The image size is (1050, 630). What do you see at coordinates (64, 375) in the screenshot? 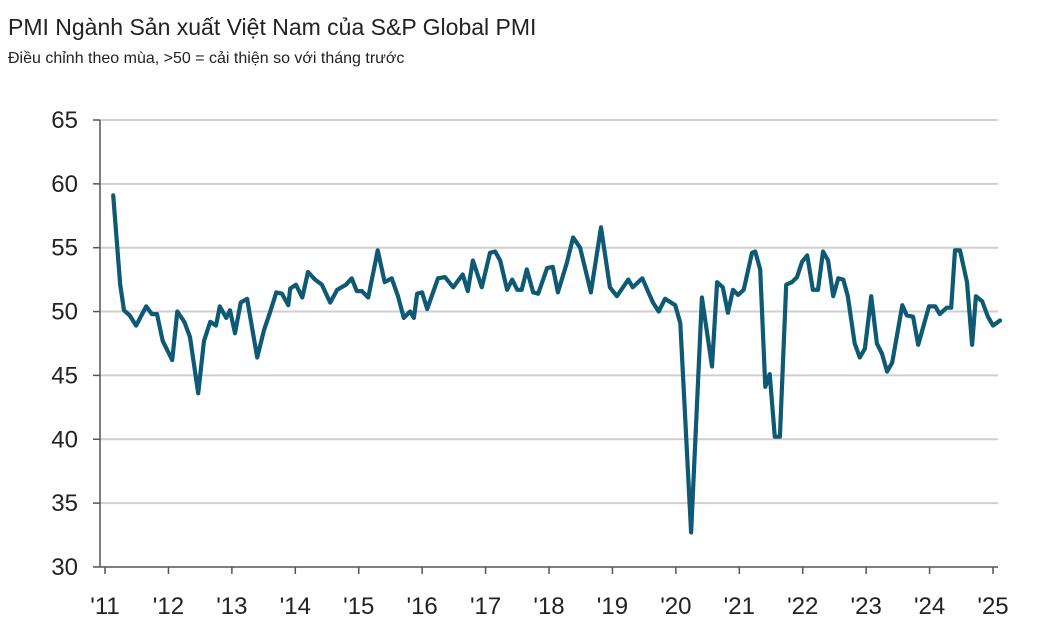
I see `y-tick-label: 45` at bounding box center [64, 375].